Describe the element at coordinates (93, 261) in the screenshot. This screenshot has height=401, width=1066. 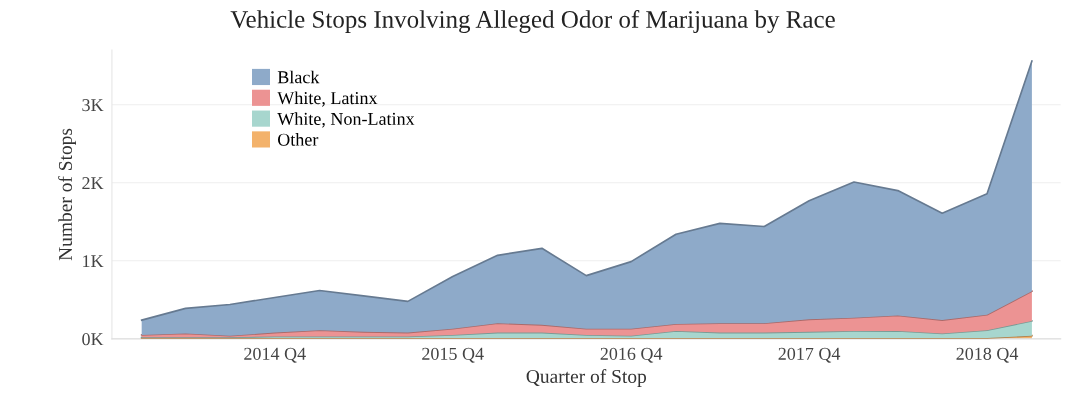
I see `y-tick-label: 1K` at that location.